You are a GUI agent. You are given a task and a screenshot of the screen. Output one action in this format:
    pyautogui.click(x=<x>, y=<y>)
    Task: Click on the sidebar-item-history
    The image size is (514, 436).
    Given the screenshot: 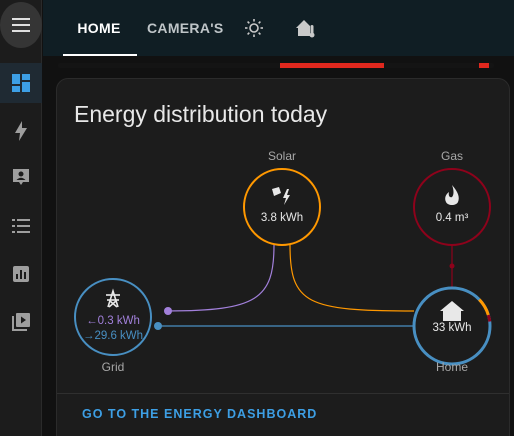 What is the action you would take?
    pyautogui.click(x=21, y=274)
    